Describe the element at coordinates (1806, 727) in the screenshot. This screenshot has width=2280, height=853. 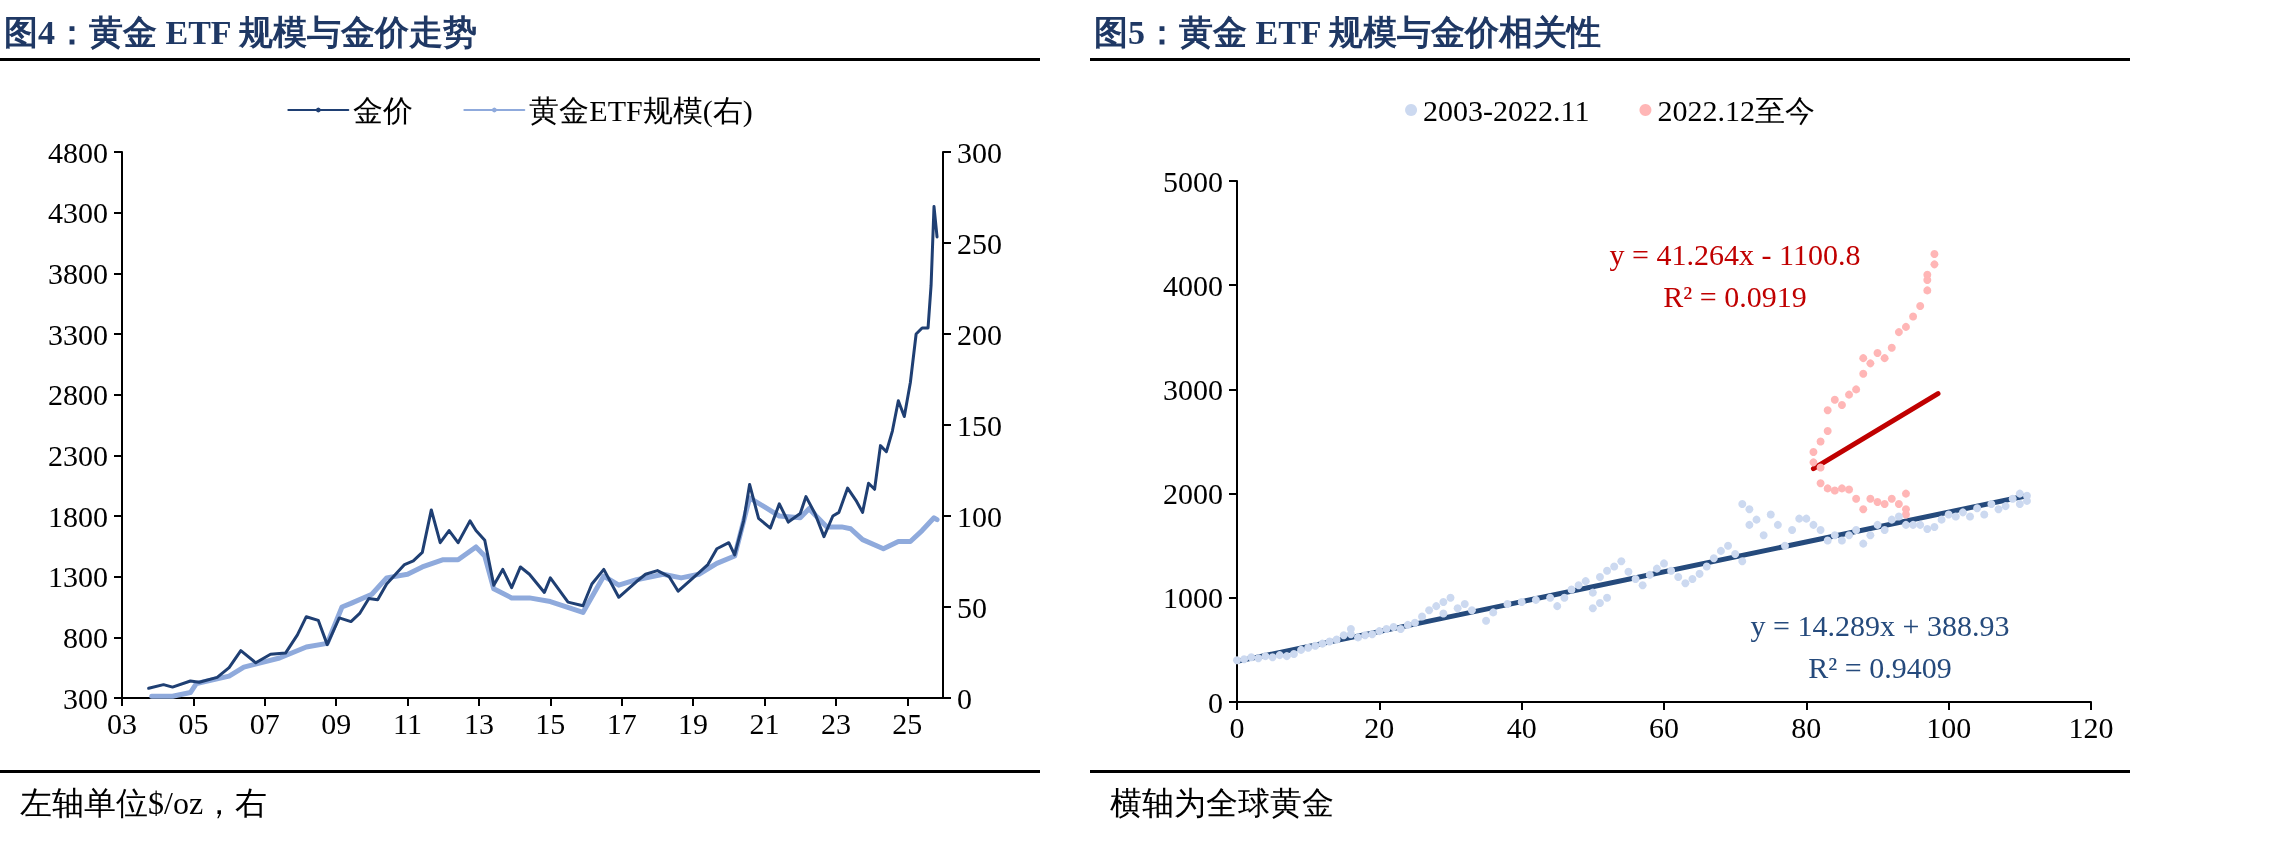
I see `x-tick-label: 80` at that location.